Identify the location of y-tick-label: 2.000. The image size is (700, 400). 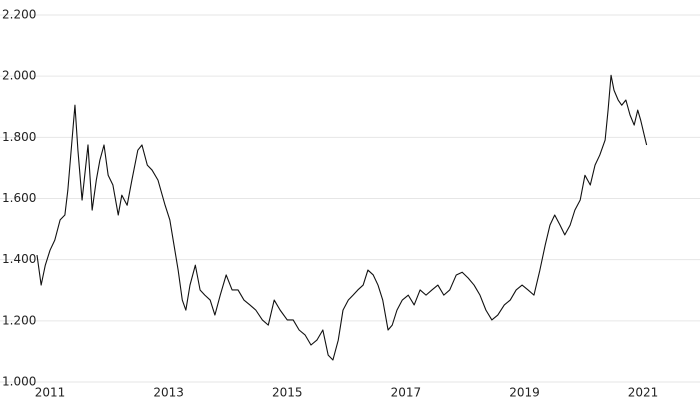
(19, 76).